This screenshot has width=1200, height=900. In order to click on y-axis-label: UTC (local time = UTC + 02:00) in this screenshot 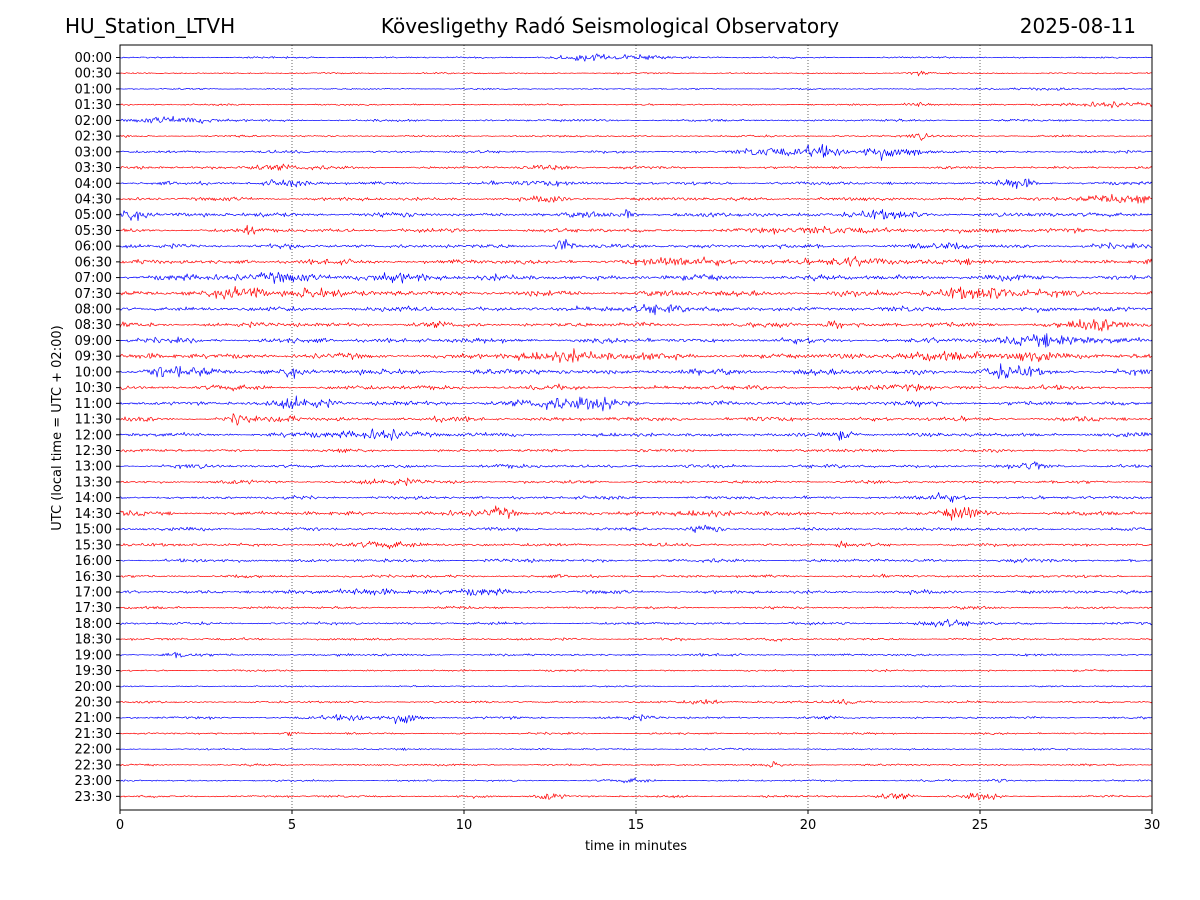, I will do `click(57, 427)`.